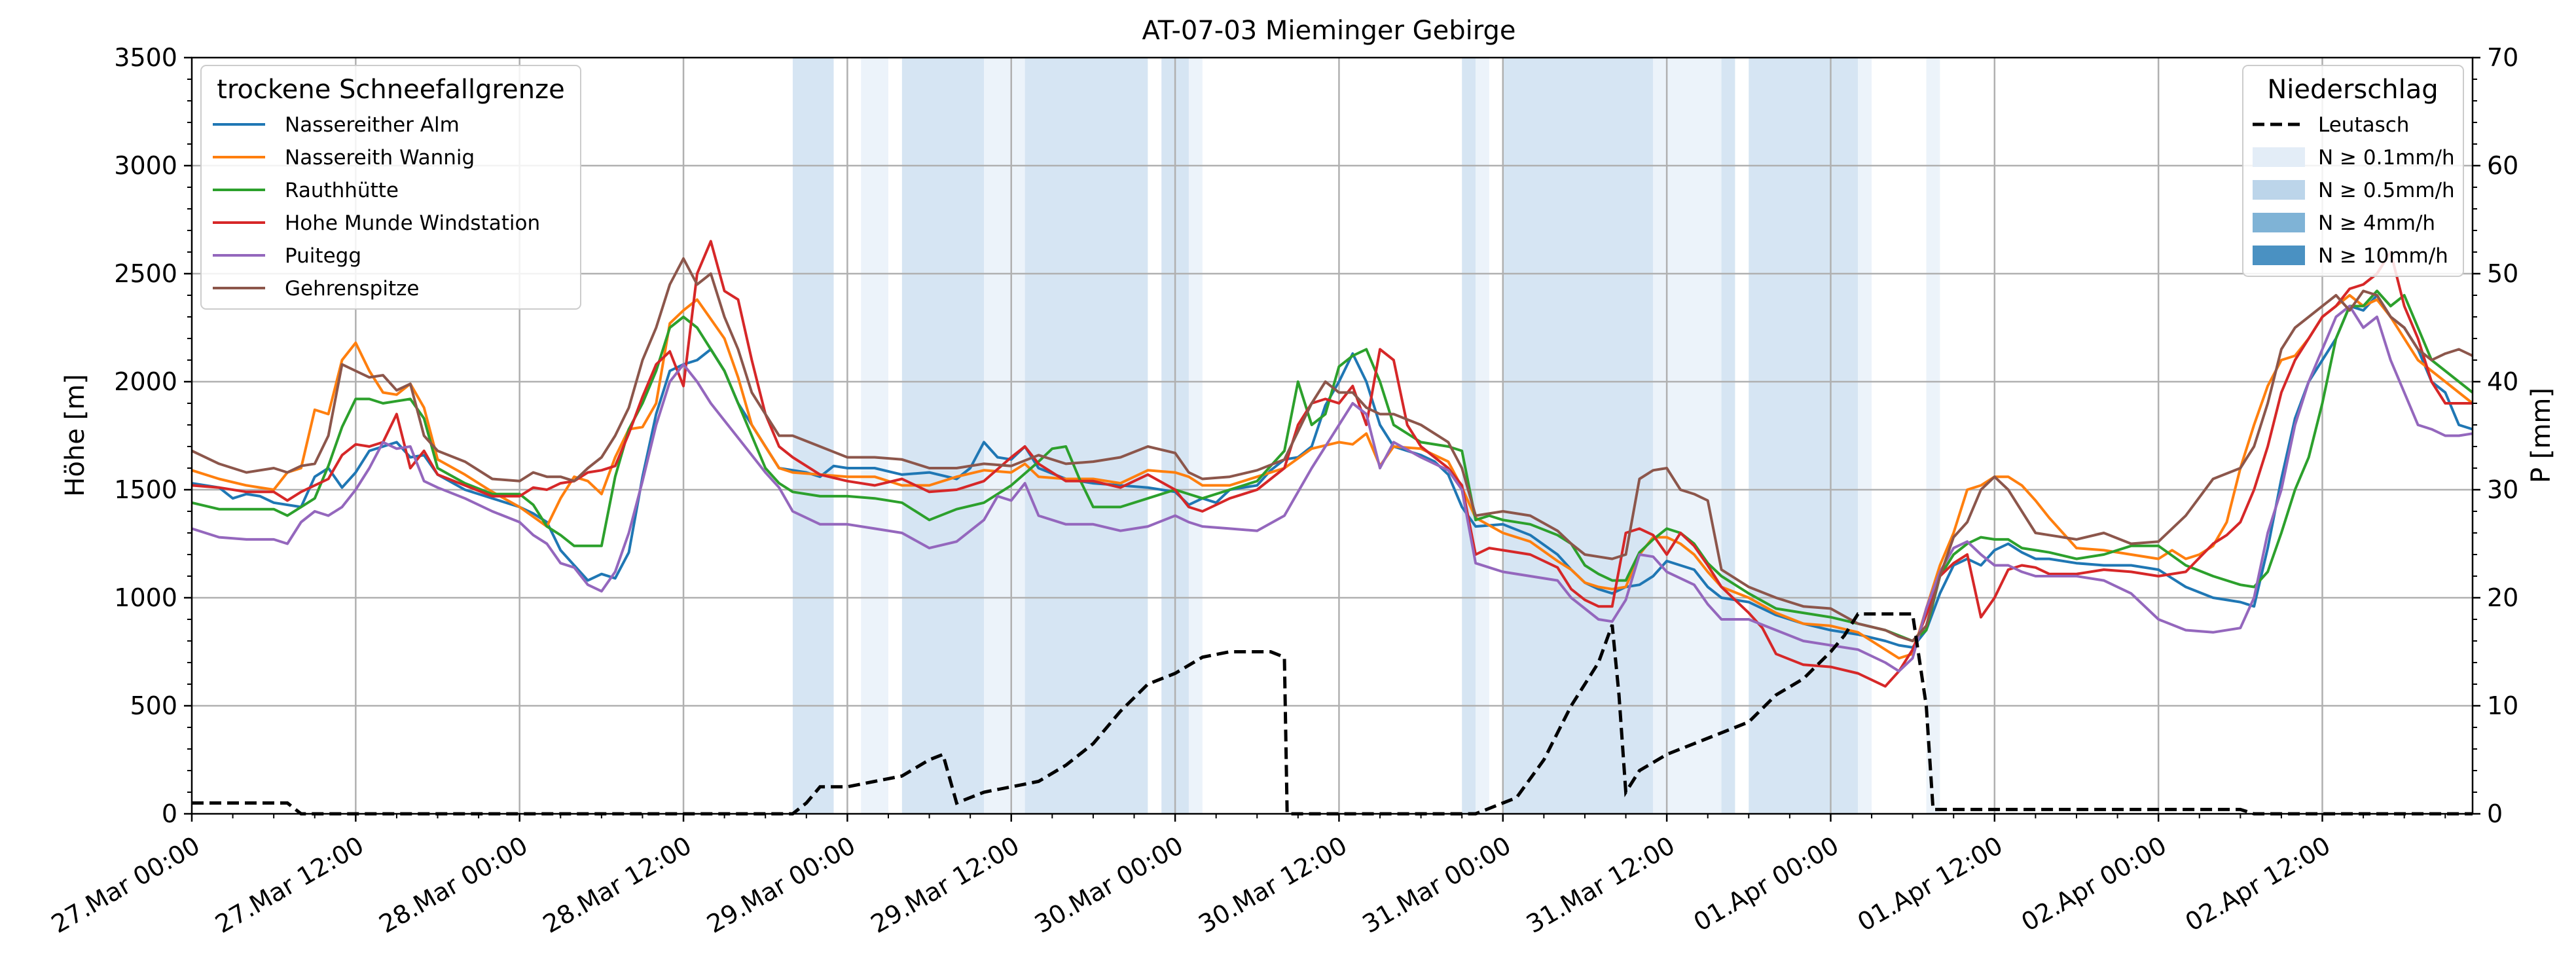  What do you see at coordinates (125, 885) in the screenshot?
I see `x-tick-label-0: 27.Mar 00:00` at bounding box center [125, 885].